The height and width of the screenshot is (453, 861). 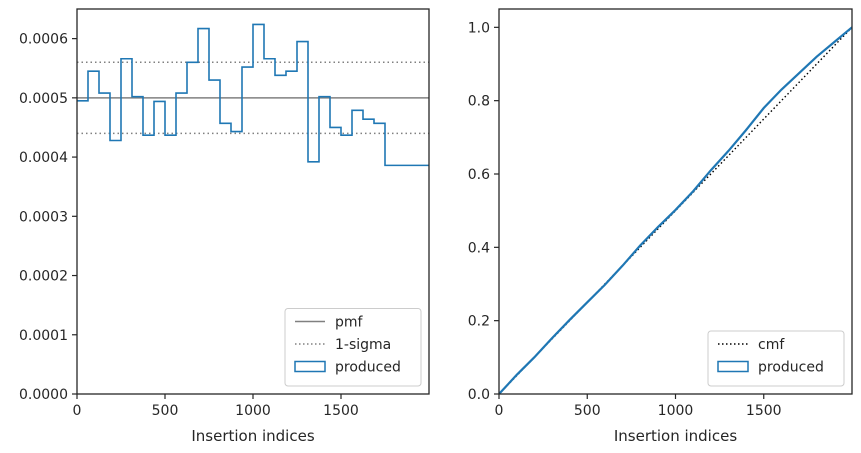 What do you see at coordinates (43, 99) in the screenshot?
I see `y-tick-label: 0.0005` at bounding box center [43, 99].